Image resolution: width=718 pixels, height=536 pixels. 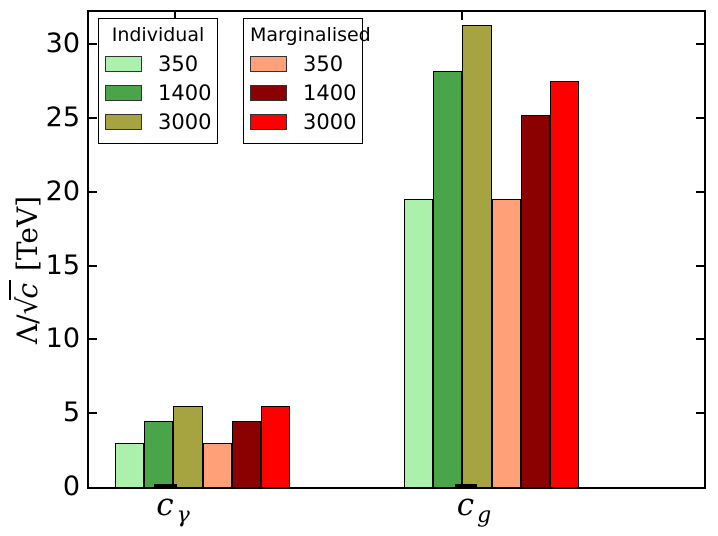 What do you see at coordinates (71, 486) in the screenshot?
I see `y-tick-label-0: 0` at bounding box center [71, 486].